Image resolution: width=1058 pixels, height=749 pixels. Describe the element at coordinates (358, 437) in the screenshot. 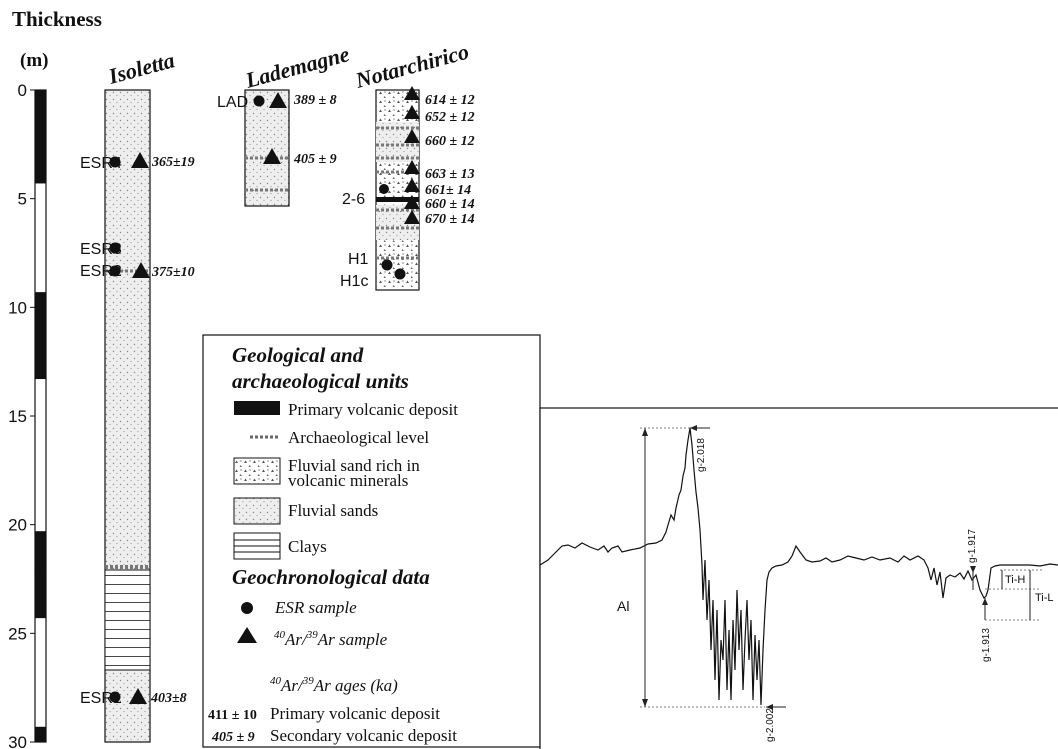

I see `legend-item: Archaeological level` at that location.